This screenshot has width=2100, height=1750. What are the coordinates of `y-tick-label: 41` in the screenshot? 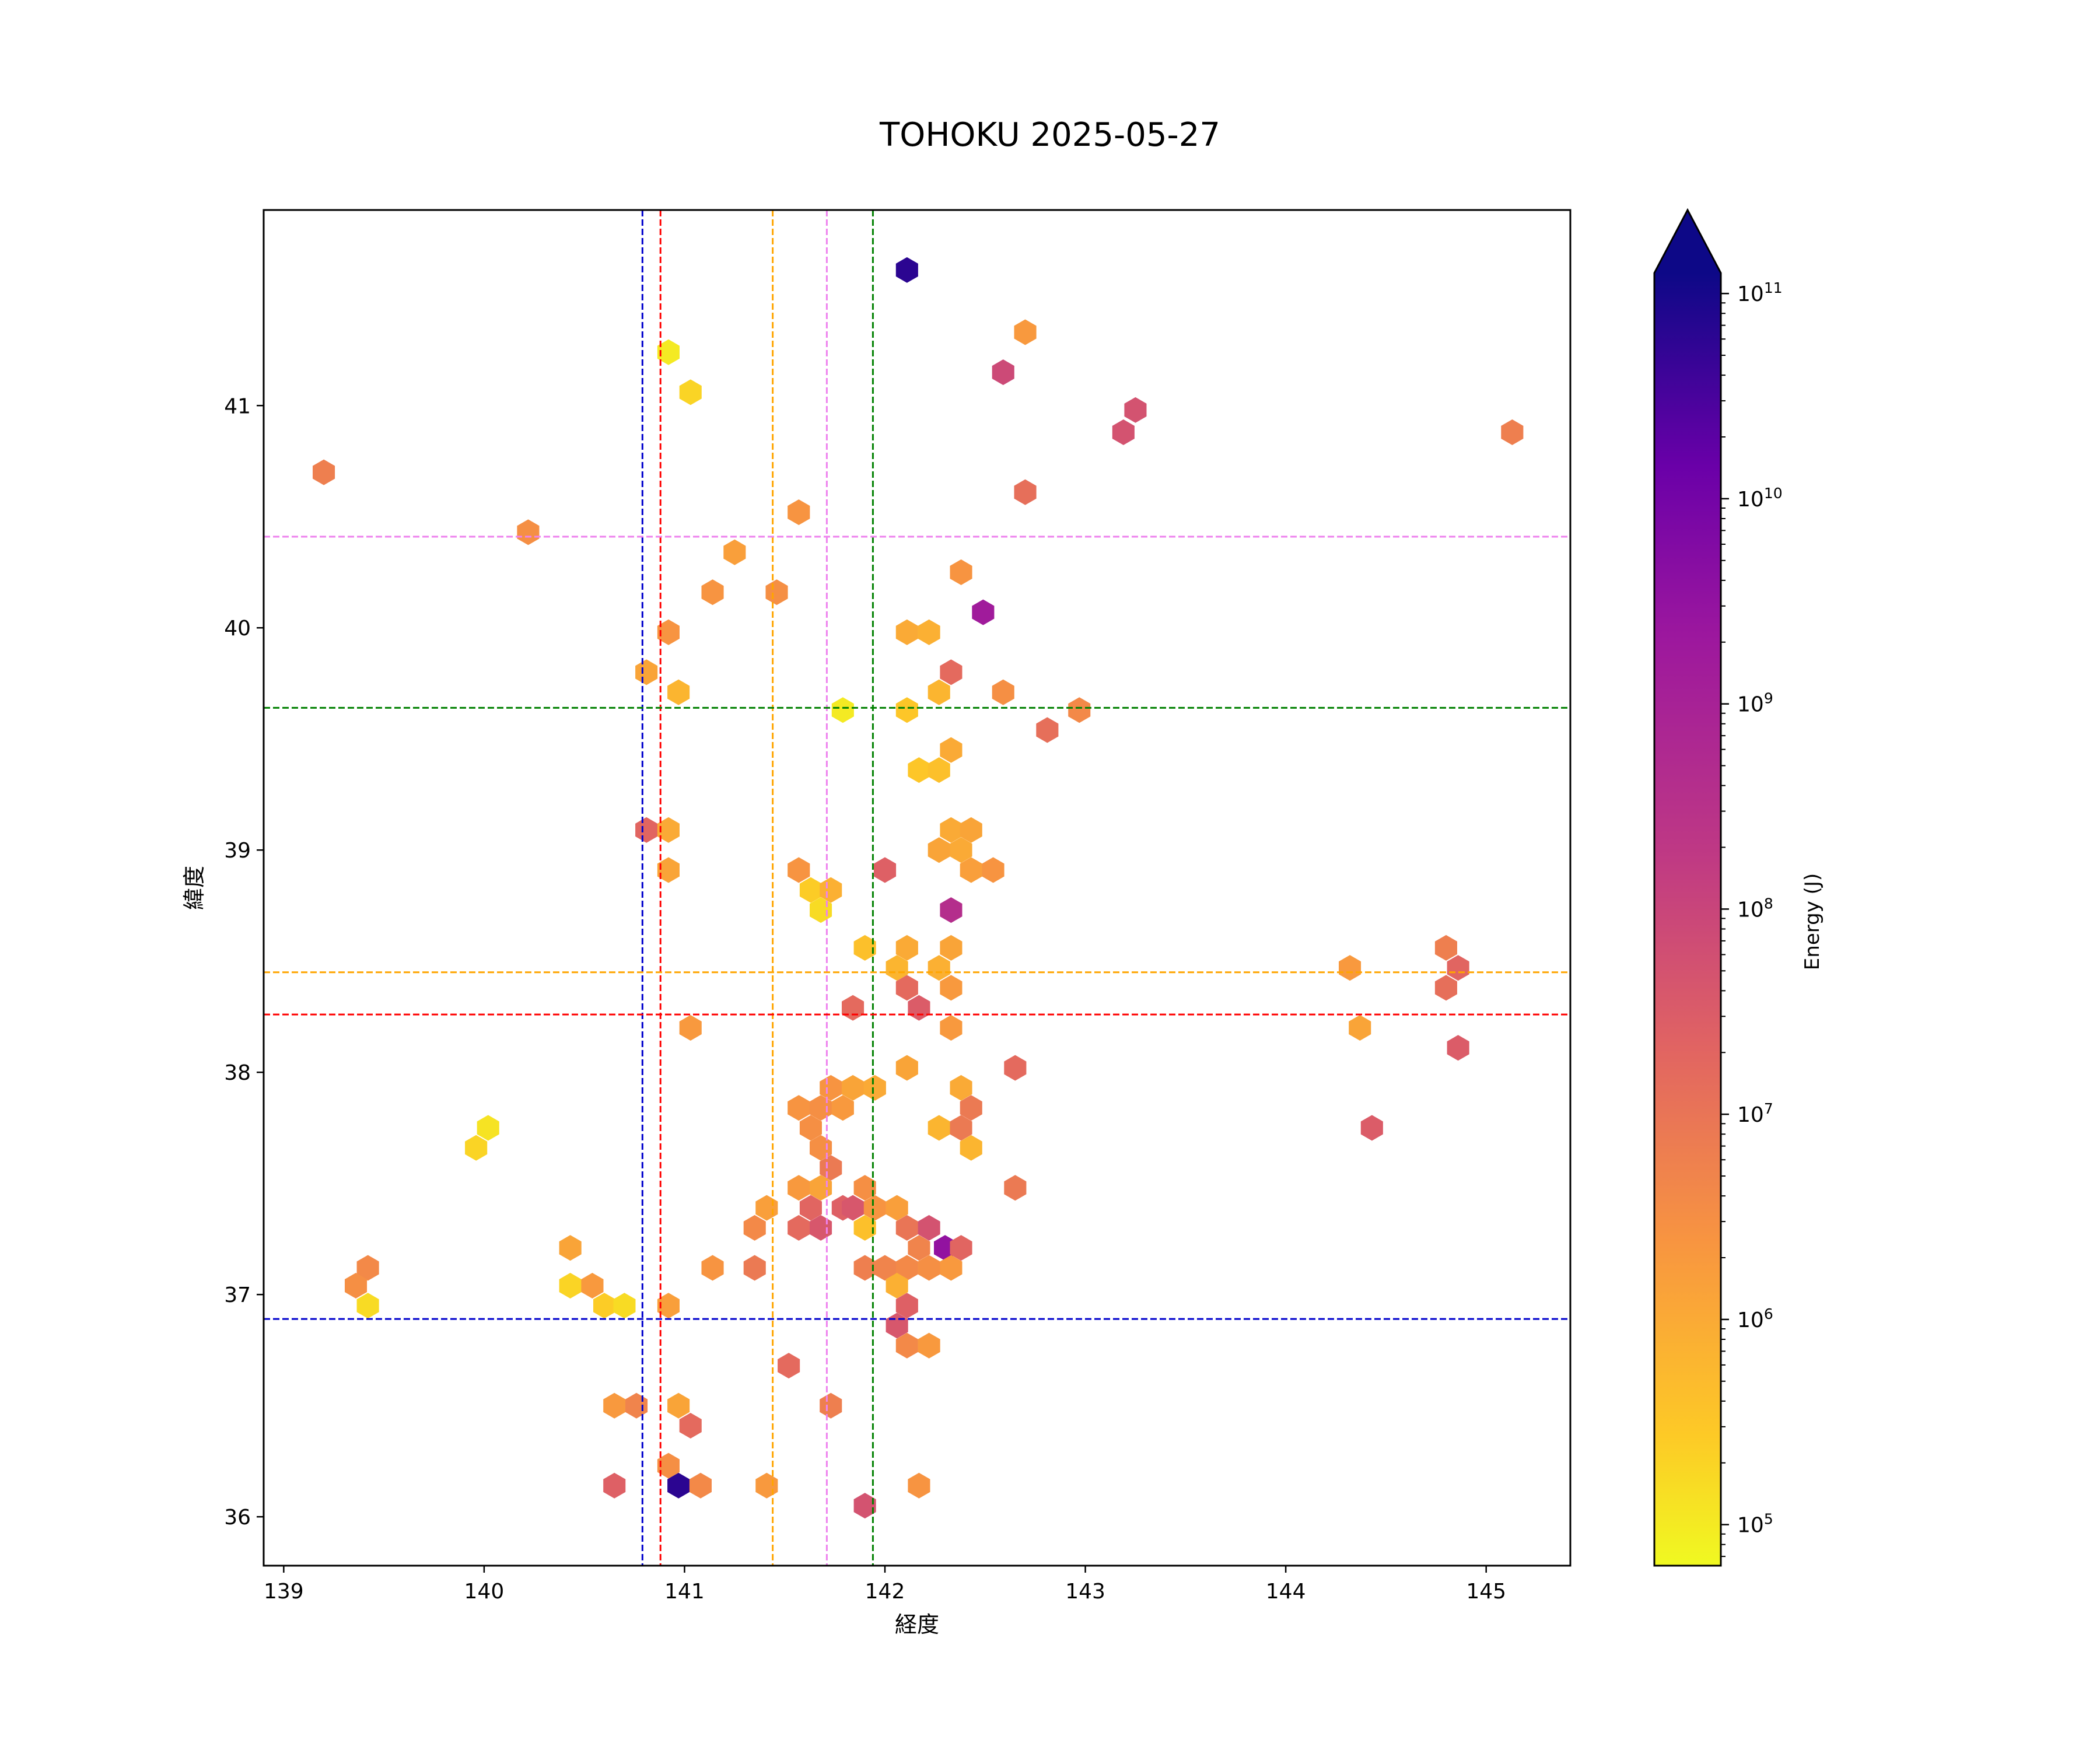 It's located at (237, 406).